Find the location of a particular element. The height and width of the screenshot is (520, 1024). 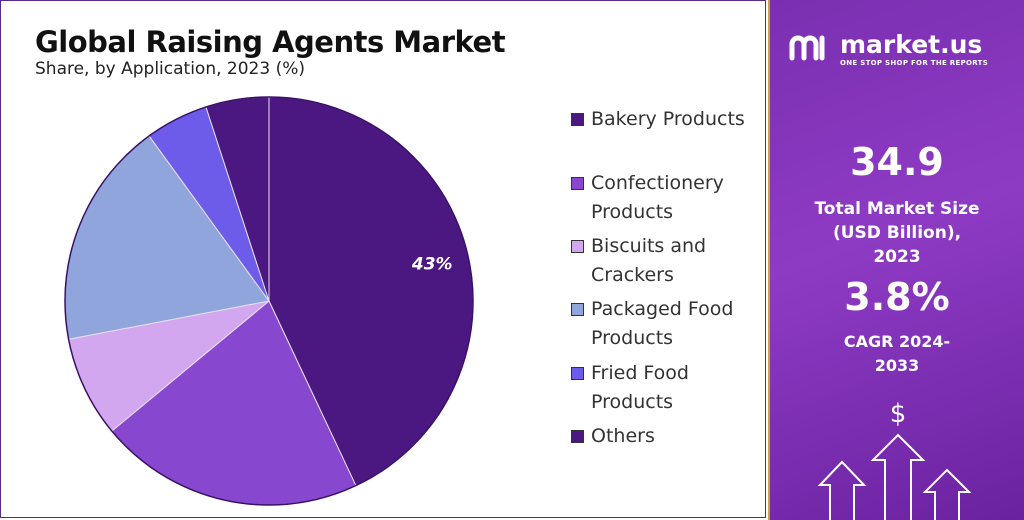

legend-item: Others is located at coordinates (661, 436).